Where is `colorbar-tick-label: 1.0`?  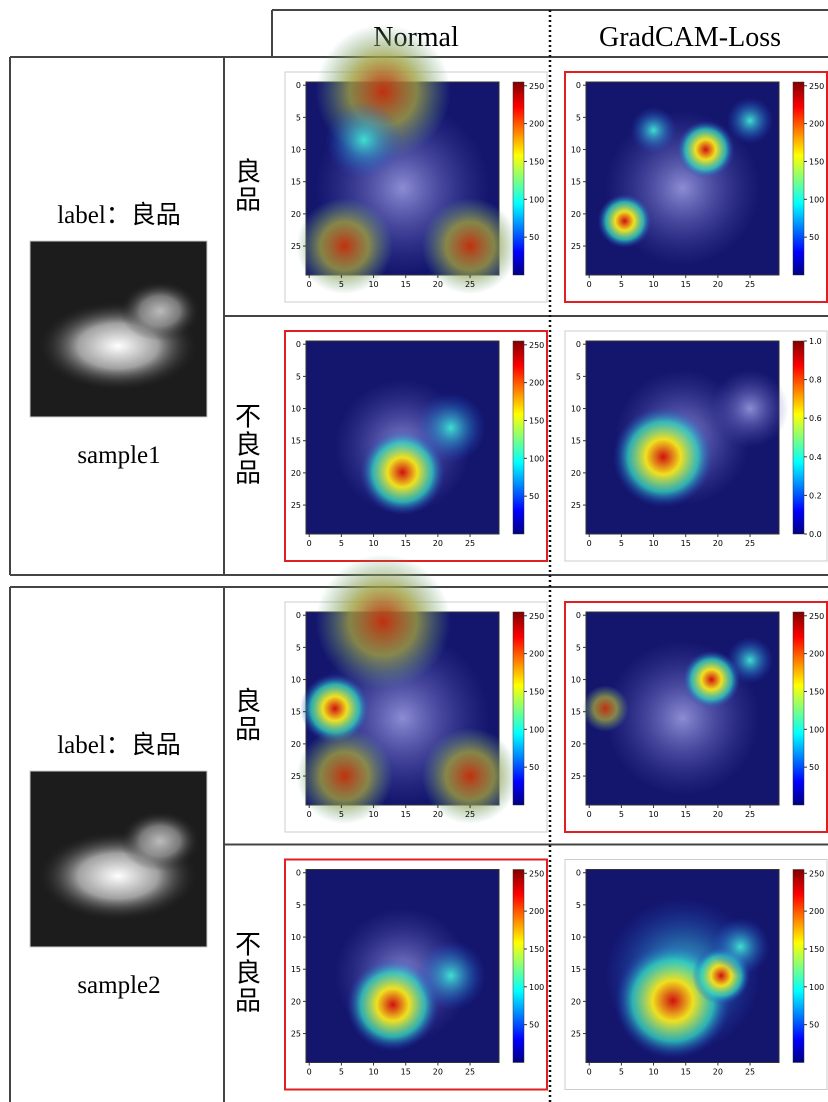 colorbar-tick-label: 1.0 is located at coordinates (815, 341).